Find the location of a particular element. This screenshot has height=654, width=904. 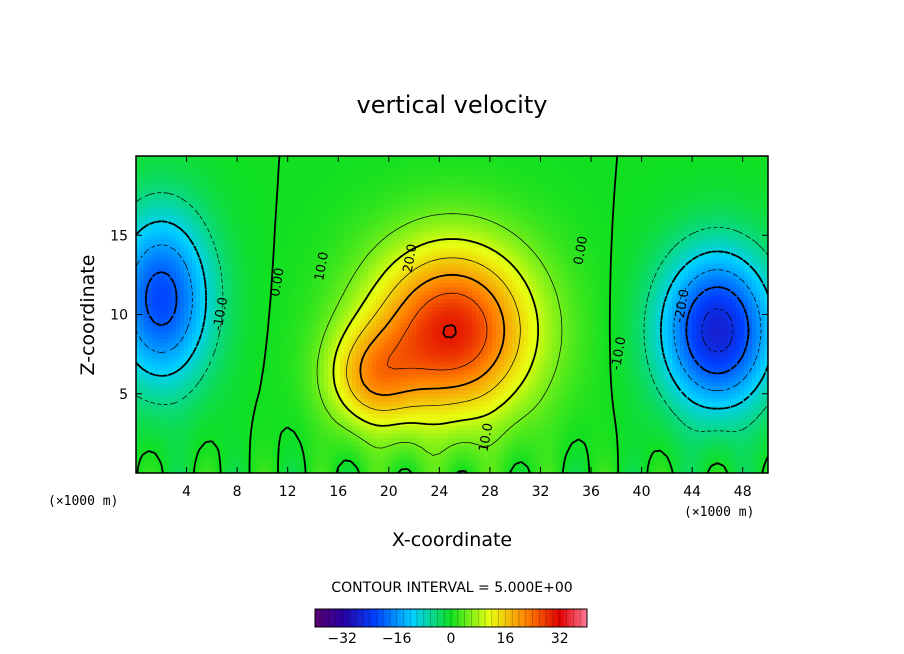

x-unit-note-right: (×1000 m) is located at coordinates (719, 512).